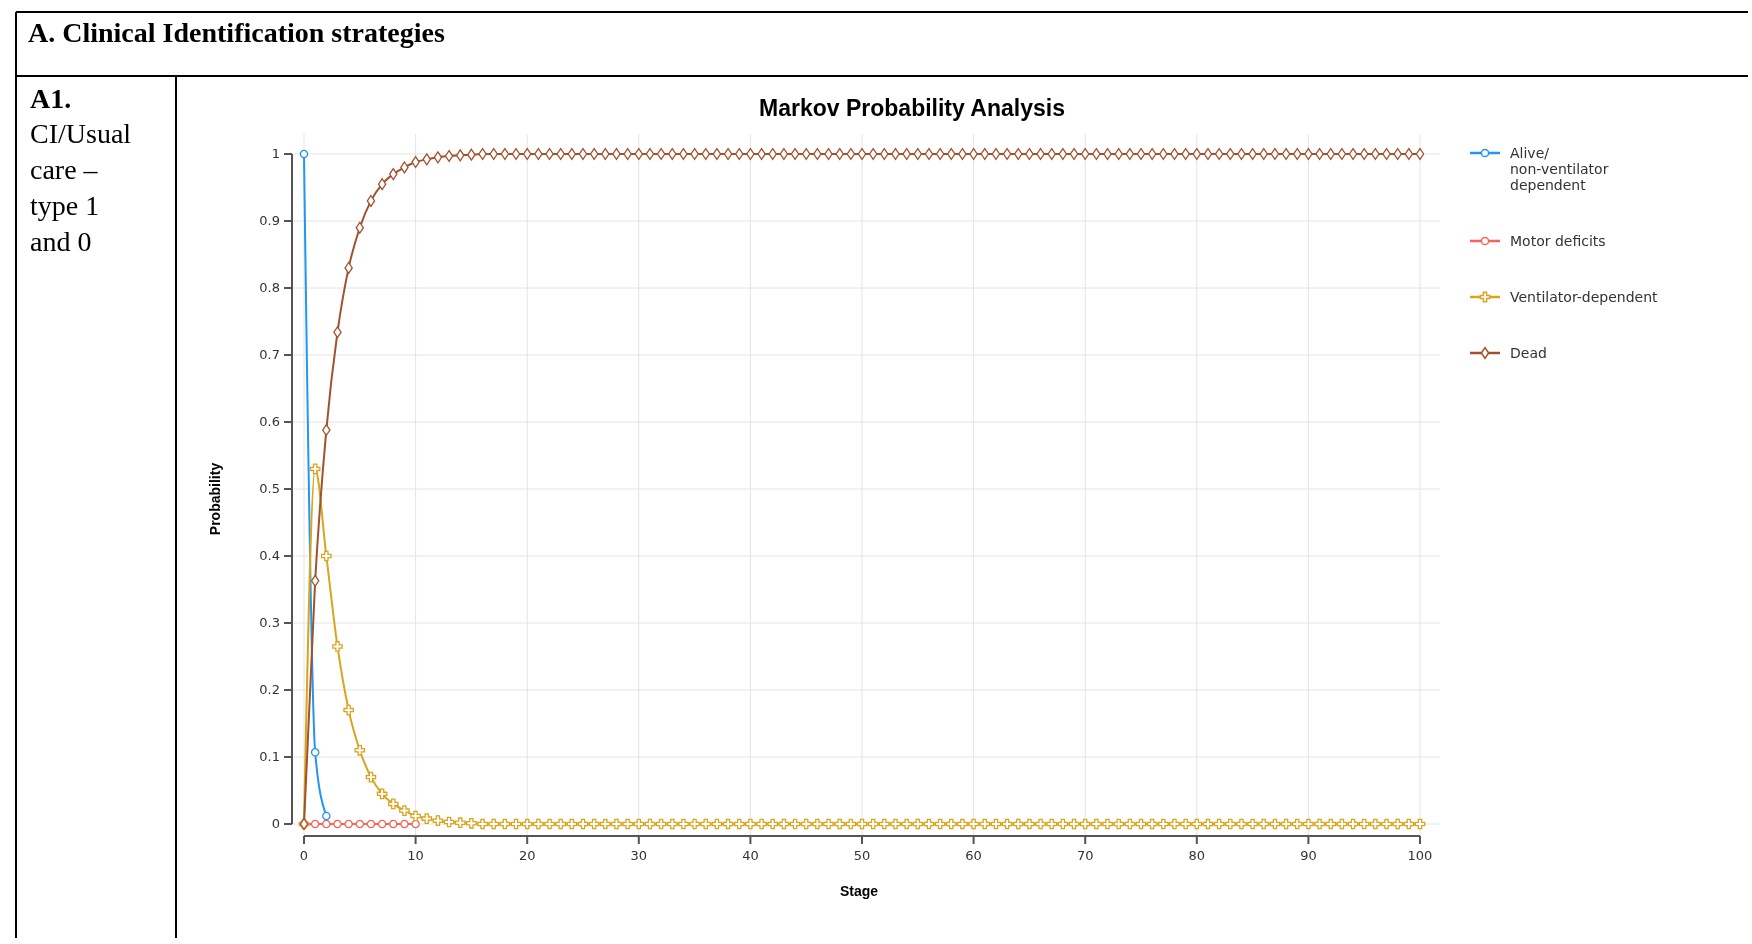  What do you see at coordinates (1420, 855) in the screenshot?
I see `x-tick-label: 100` at bounding box center [1420, 855].